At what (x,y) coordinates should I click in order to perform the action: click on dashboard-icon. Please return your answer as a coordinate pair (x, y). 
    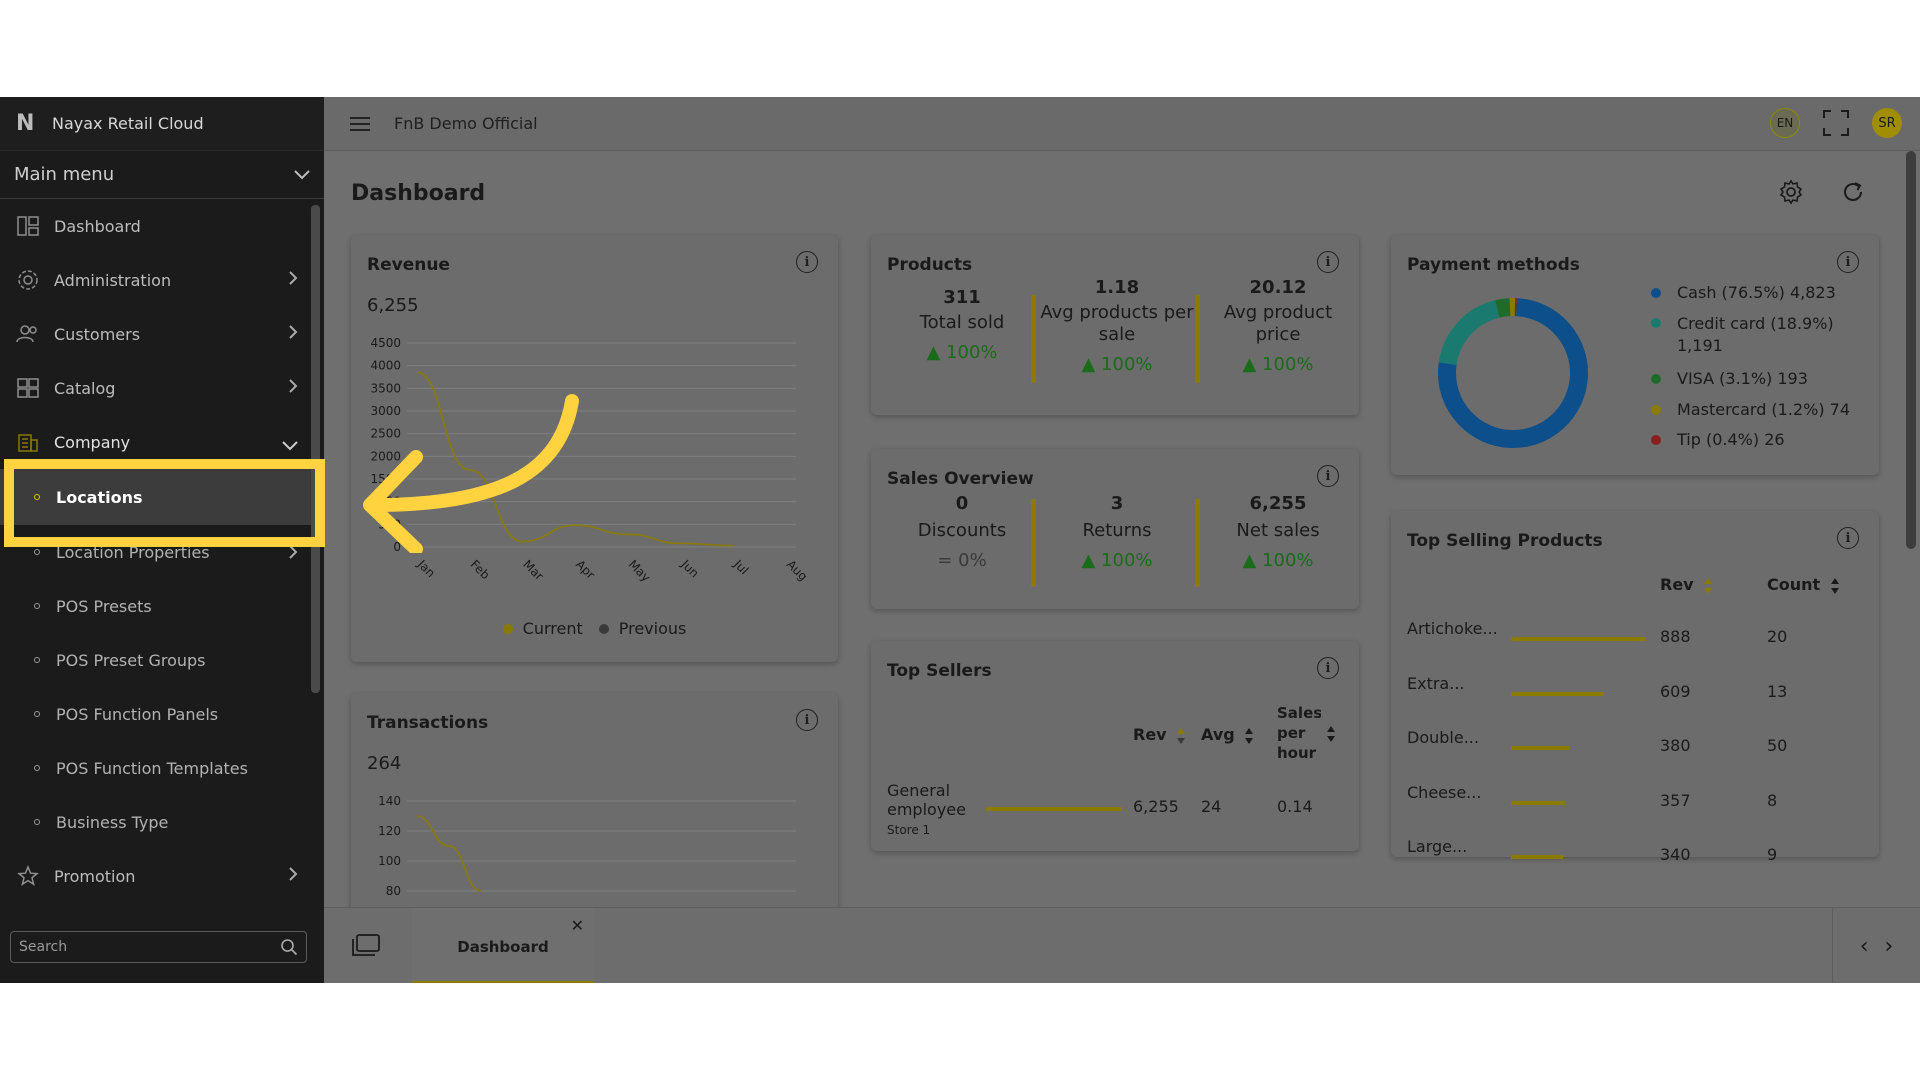
    Looking at the image, I should click on (28, 226).